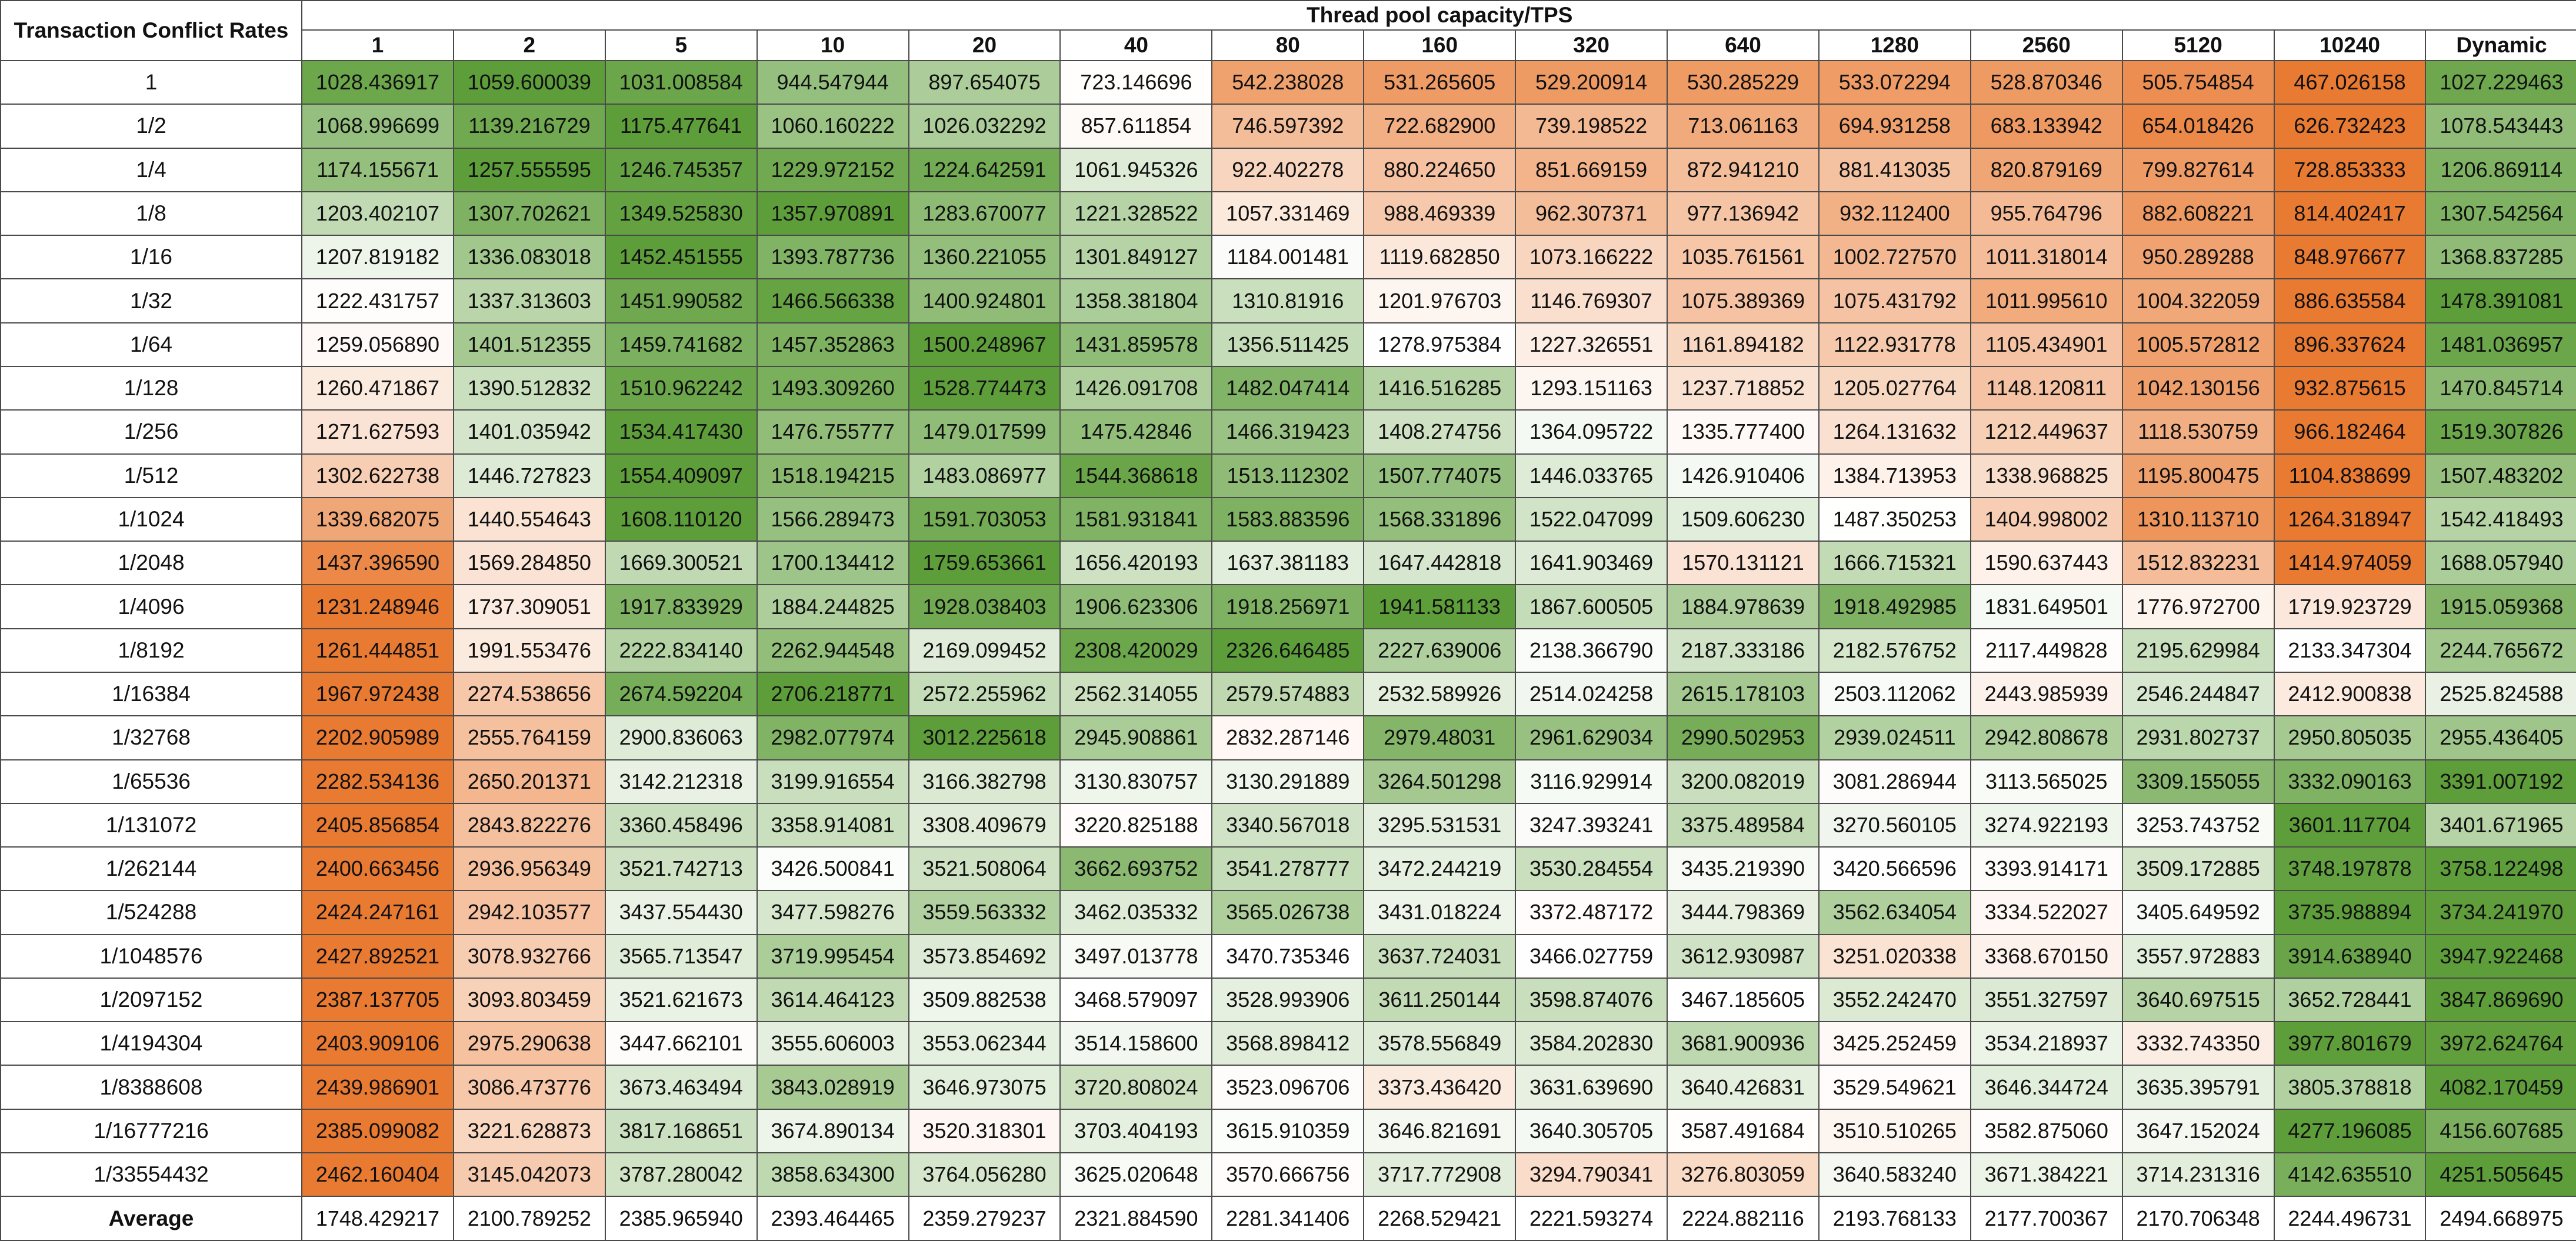 The height and width of the screenshot is (1241, 2576). Describe the element at coordinates (832, 869) in the screenshot. I see `heatmap-cell: 3426.500841` at that location.